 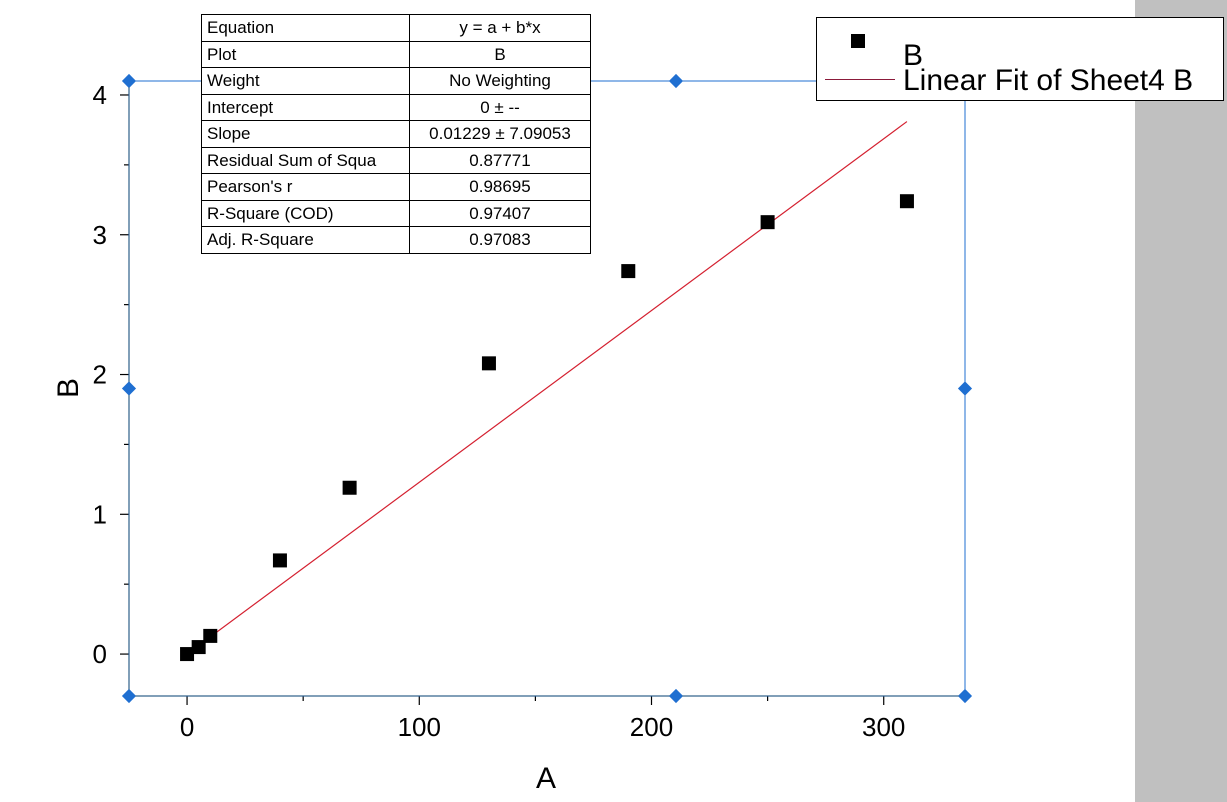 What do you see at coordinates (68, 388) in the screenshot?
I see `y-axis-label: B` at bounding box center [68, 388].